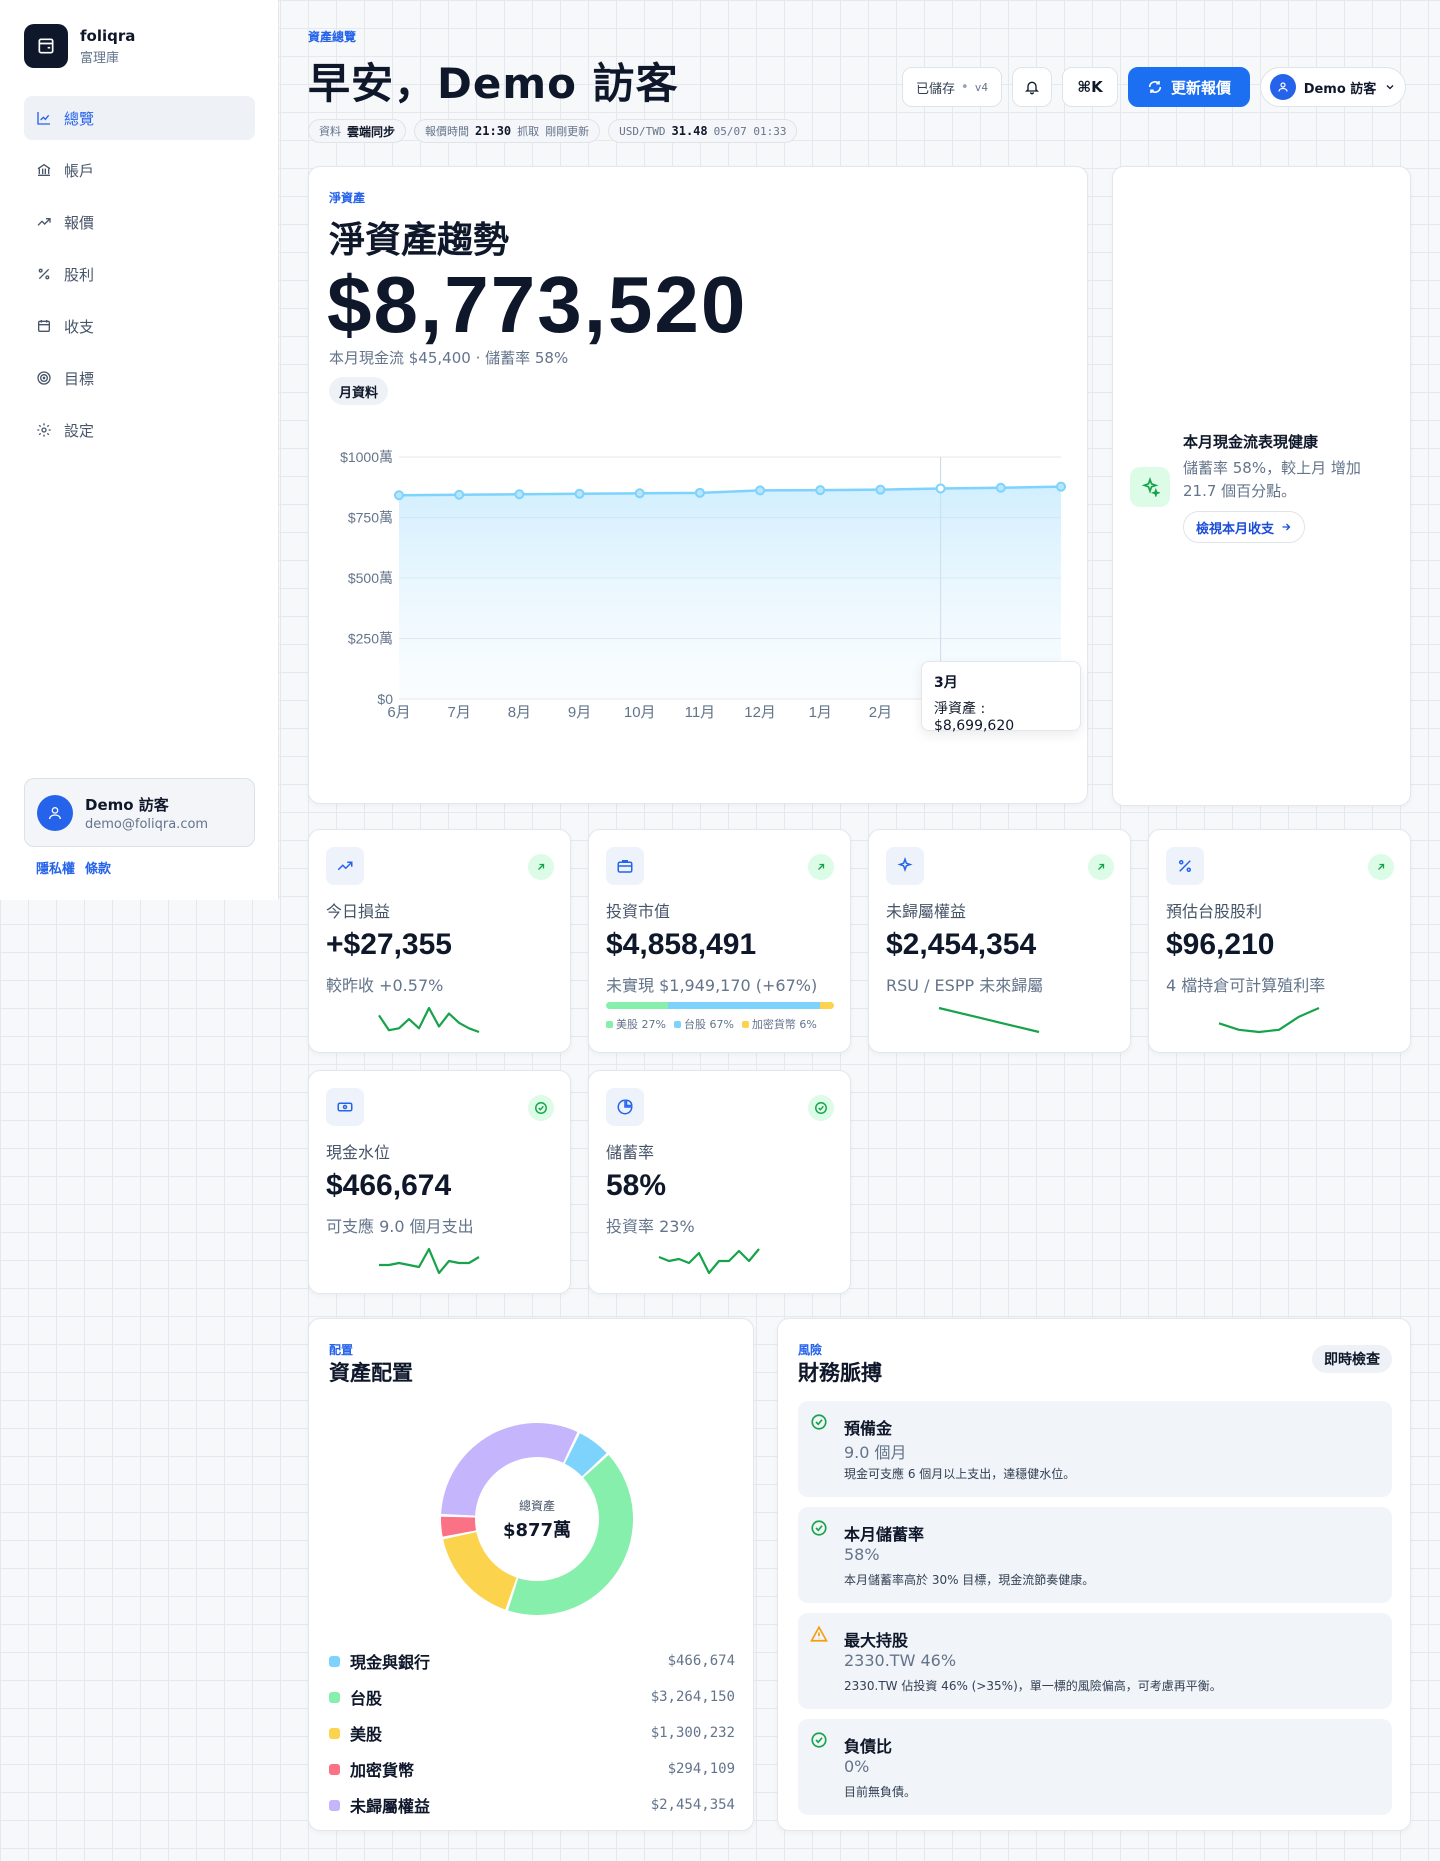  Describe the element at coordinates (1269, 1020) in the screenshot. I see `sparkline-path` at that location.